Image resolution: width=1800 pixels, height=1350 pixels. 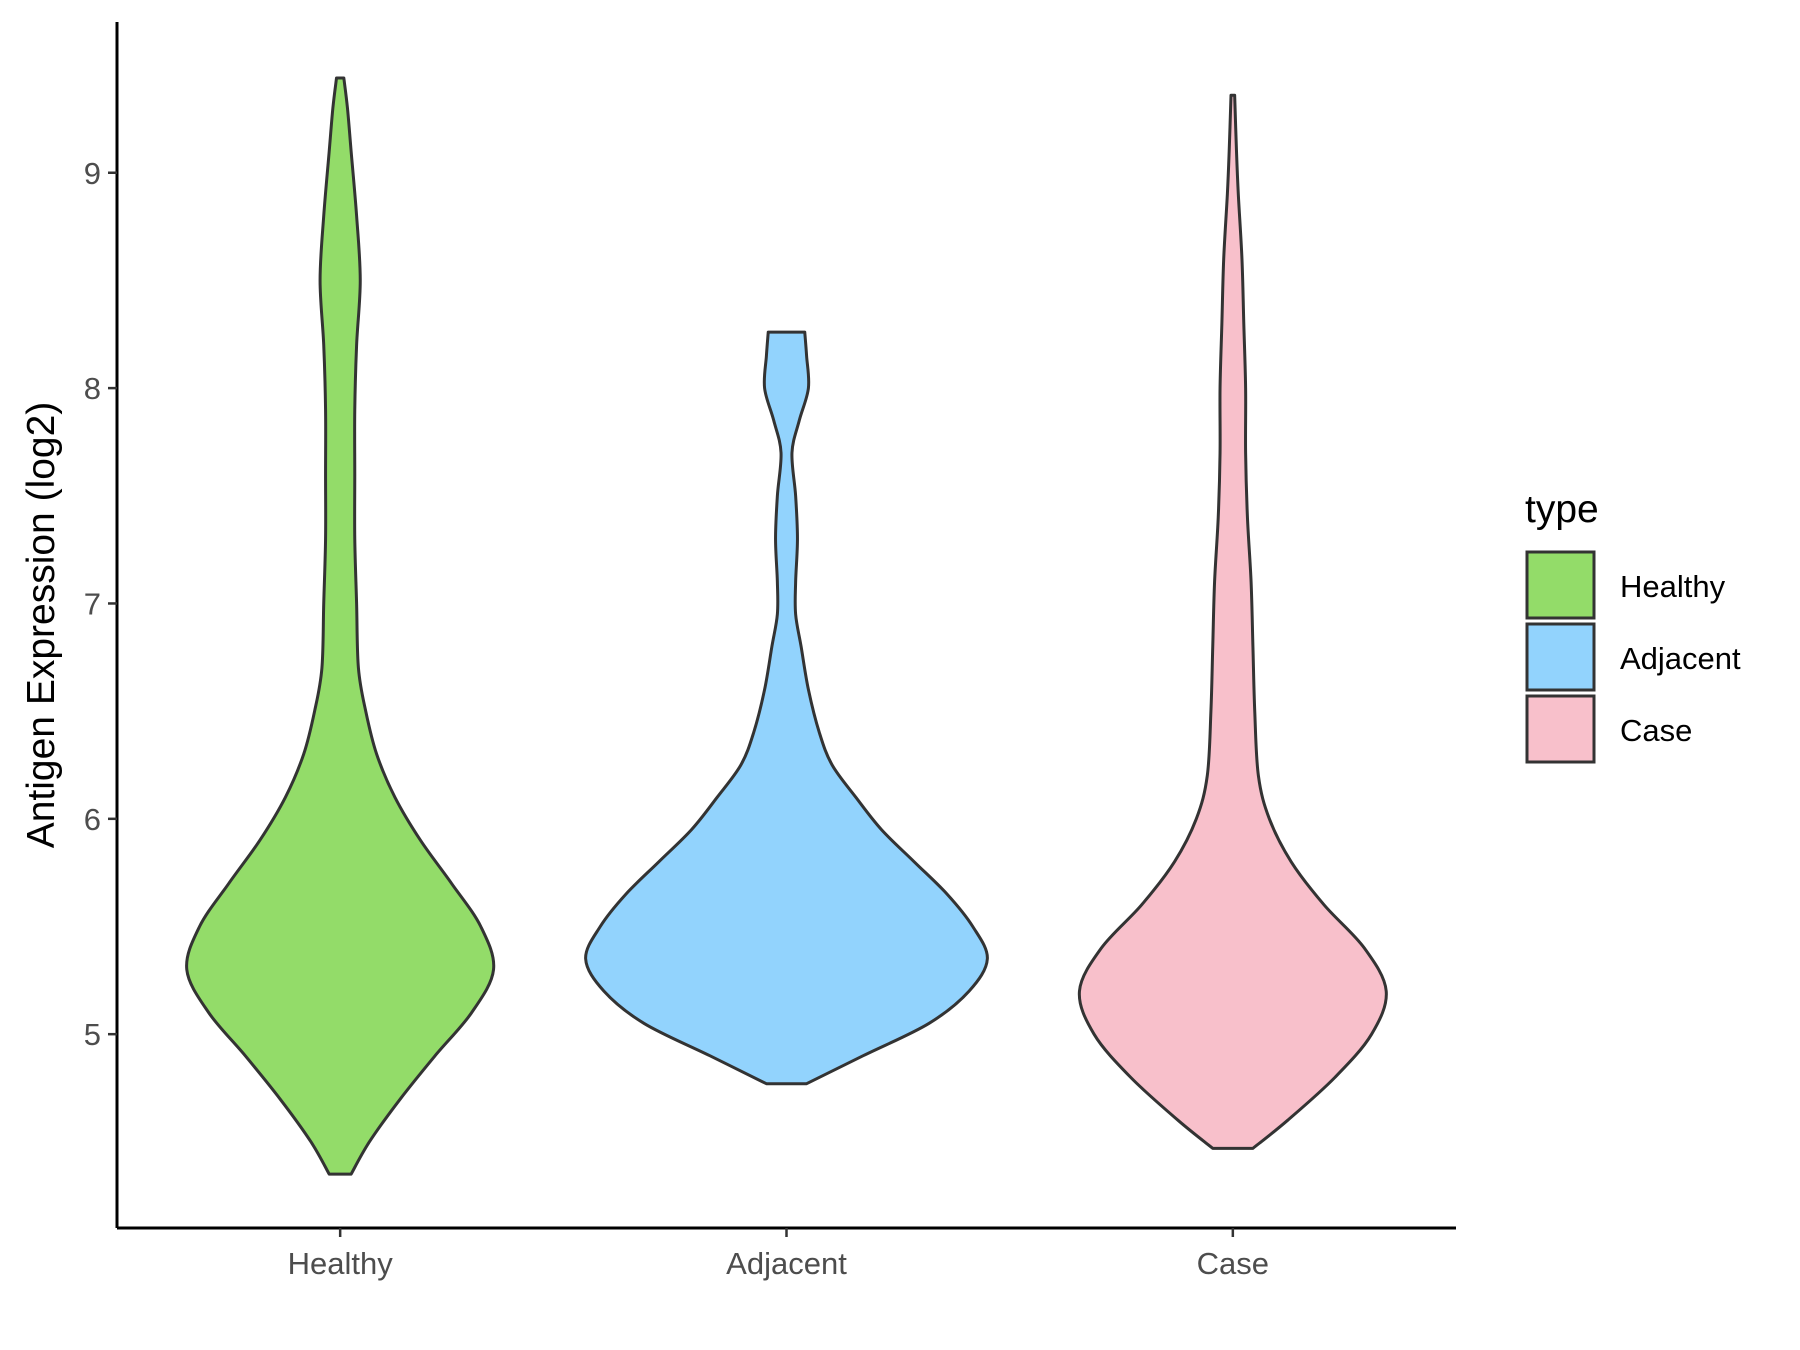 What do you see at coordinates (1560, 657) in the screenshot?
I see `legend-swatch-adjacent` at bounding box center [1560, 657].